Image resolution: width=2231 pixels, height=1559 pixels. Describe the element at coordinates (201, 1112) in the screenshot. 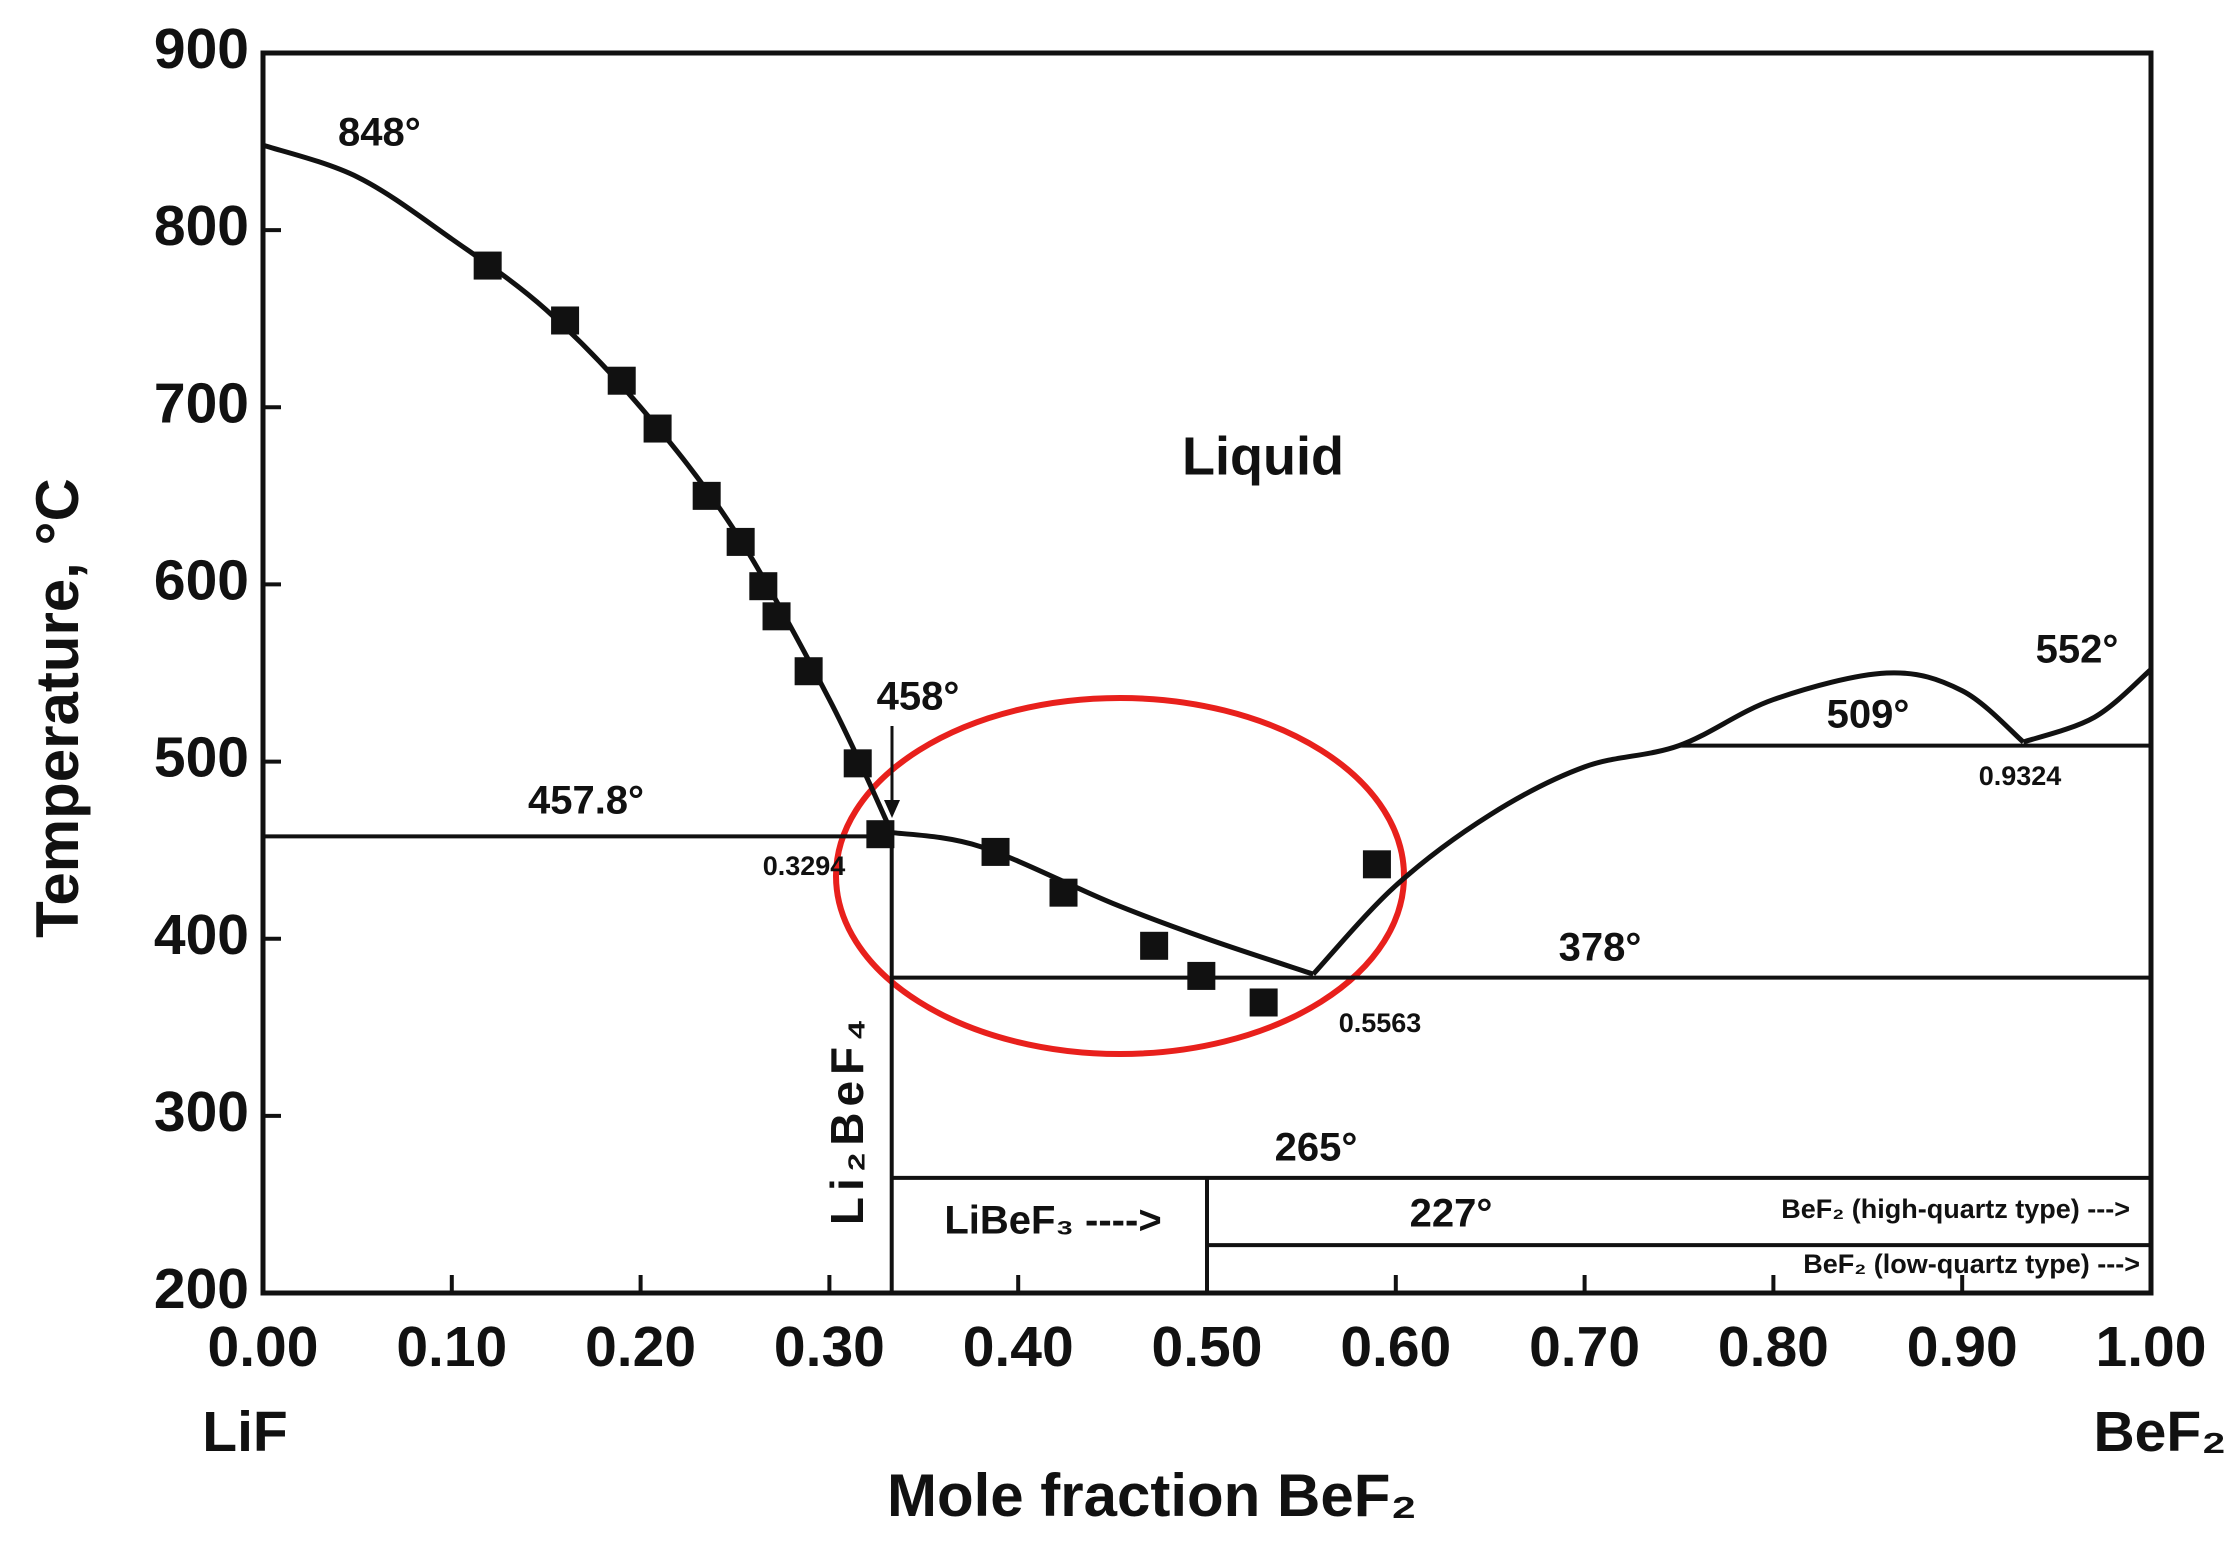

I see `y-tick-label: 300` at that location.